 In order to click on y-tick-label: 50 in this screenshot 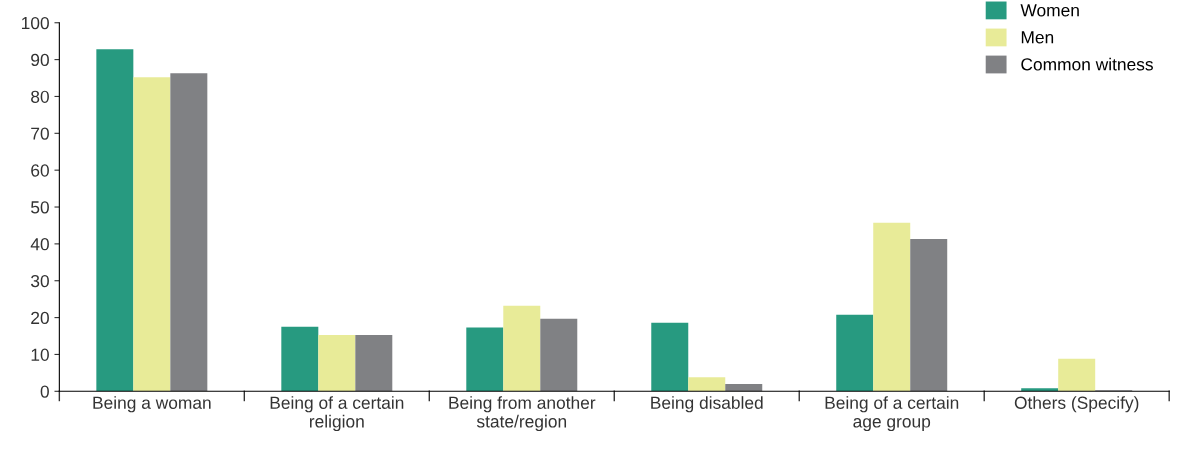, I will do `click(40, 207)`.